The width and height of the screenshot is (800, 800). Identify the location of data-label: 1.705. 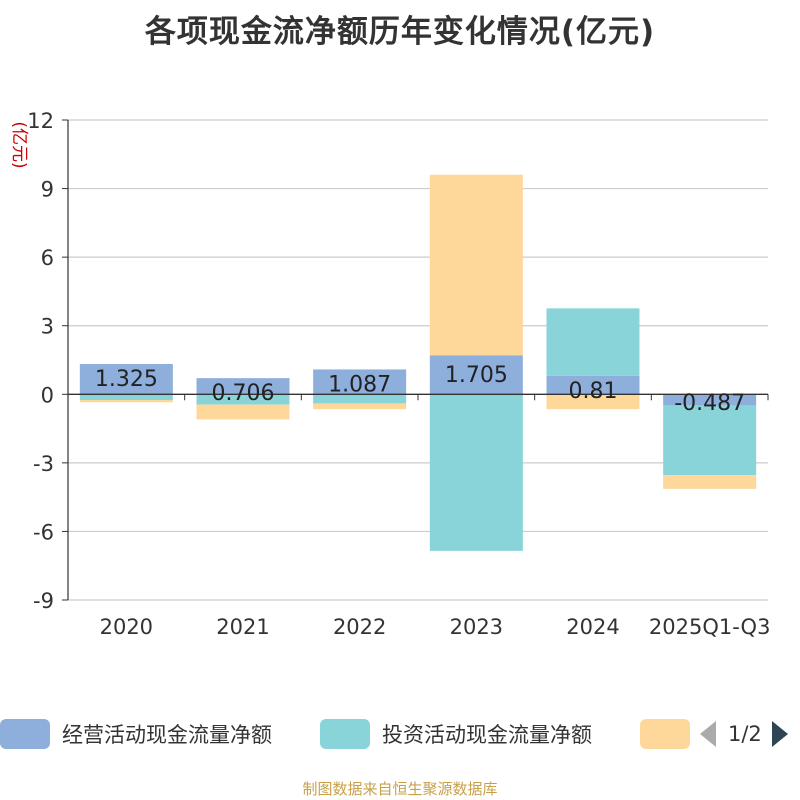
(476, 375).